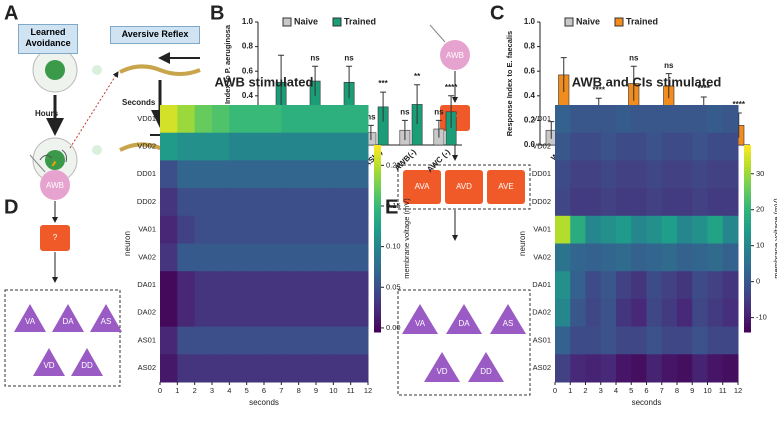 The height and width of the screenshot is (441, 777). I want to click on colorbar-tick-label: 0.20, so click(393, 164).